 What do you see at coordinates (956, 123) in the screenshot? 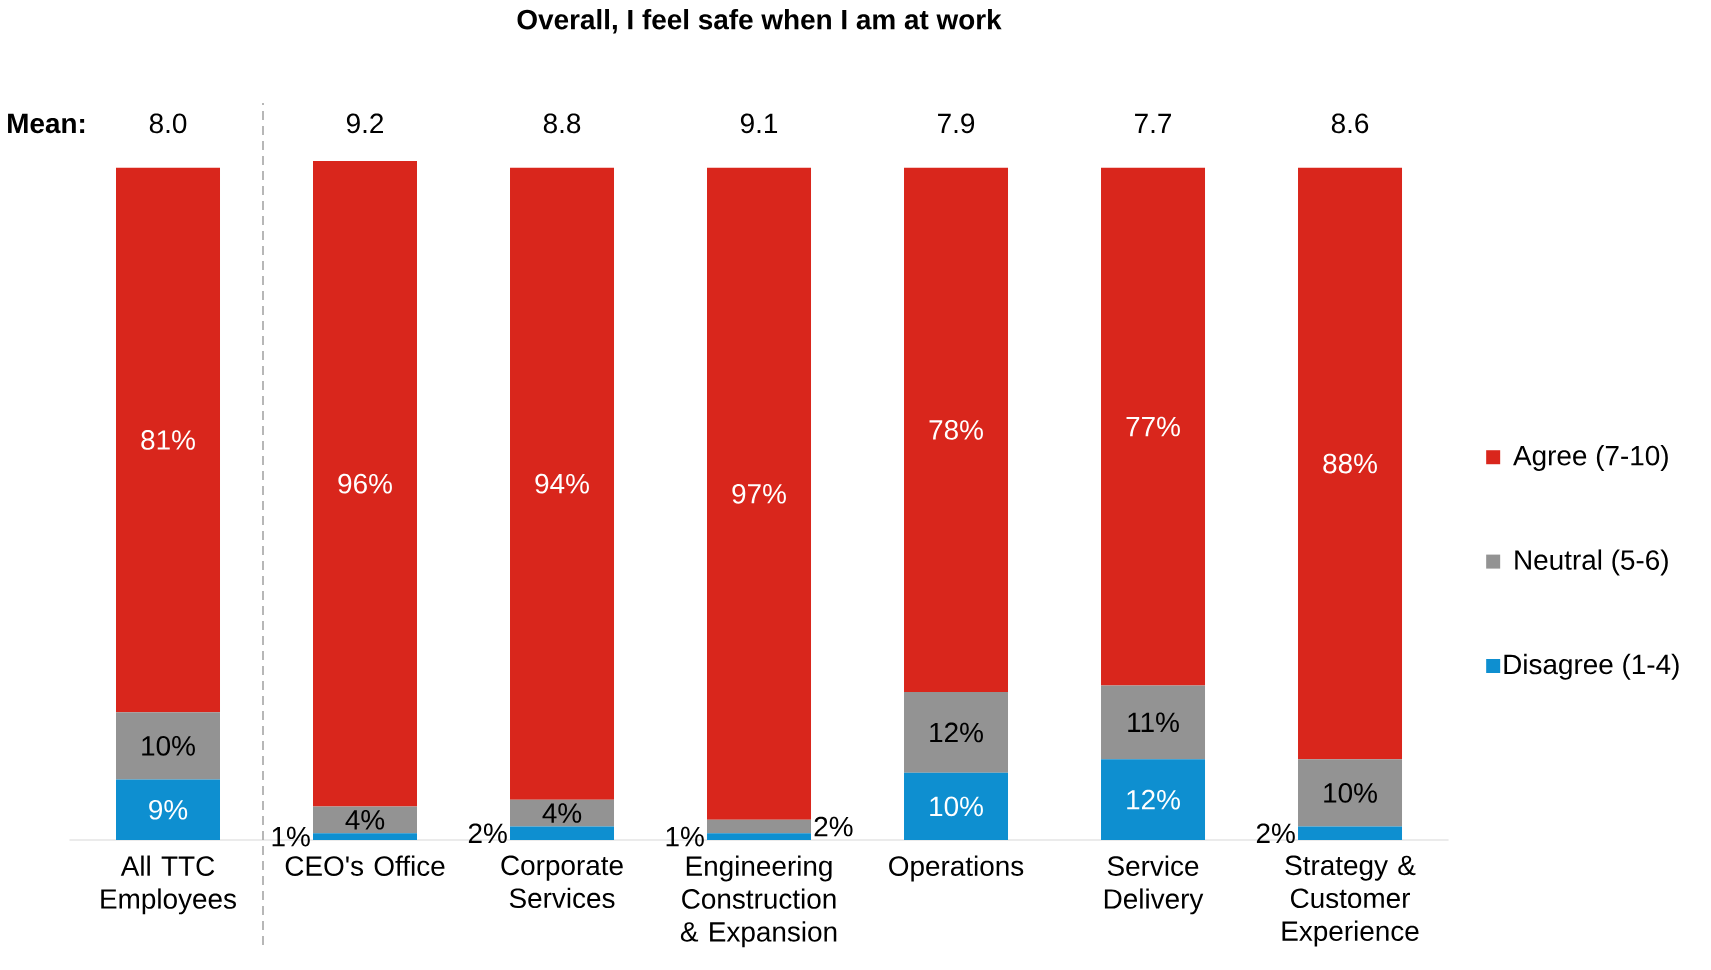
I see `text: 7.9` at bounding box center [956, 123].